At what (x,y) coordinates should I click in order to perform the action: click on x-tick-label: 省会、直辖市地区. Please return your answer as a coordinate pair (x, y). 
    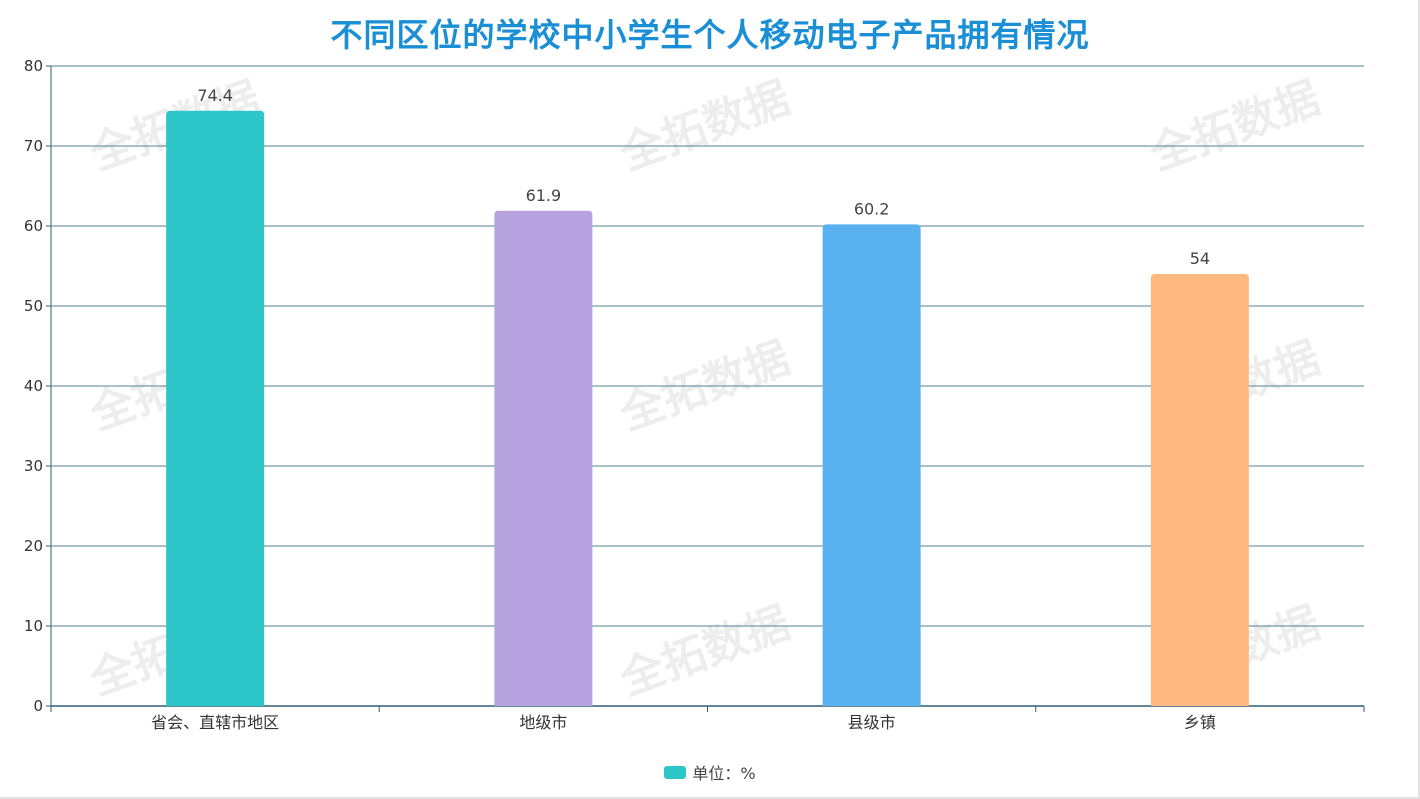
    Looking at the image, I should click on (215, 722).